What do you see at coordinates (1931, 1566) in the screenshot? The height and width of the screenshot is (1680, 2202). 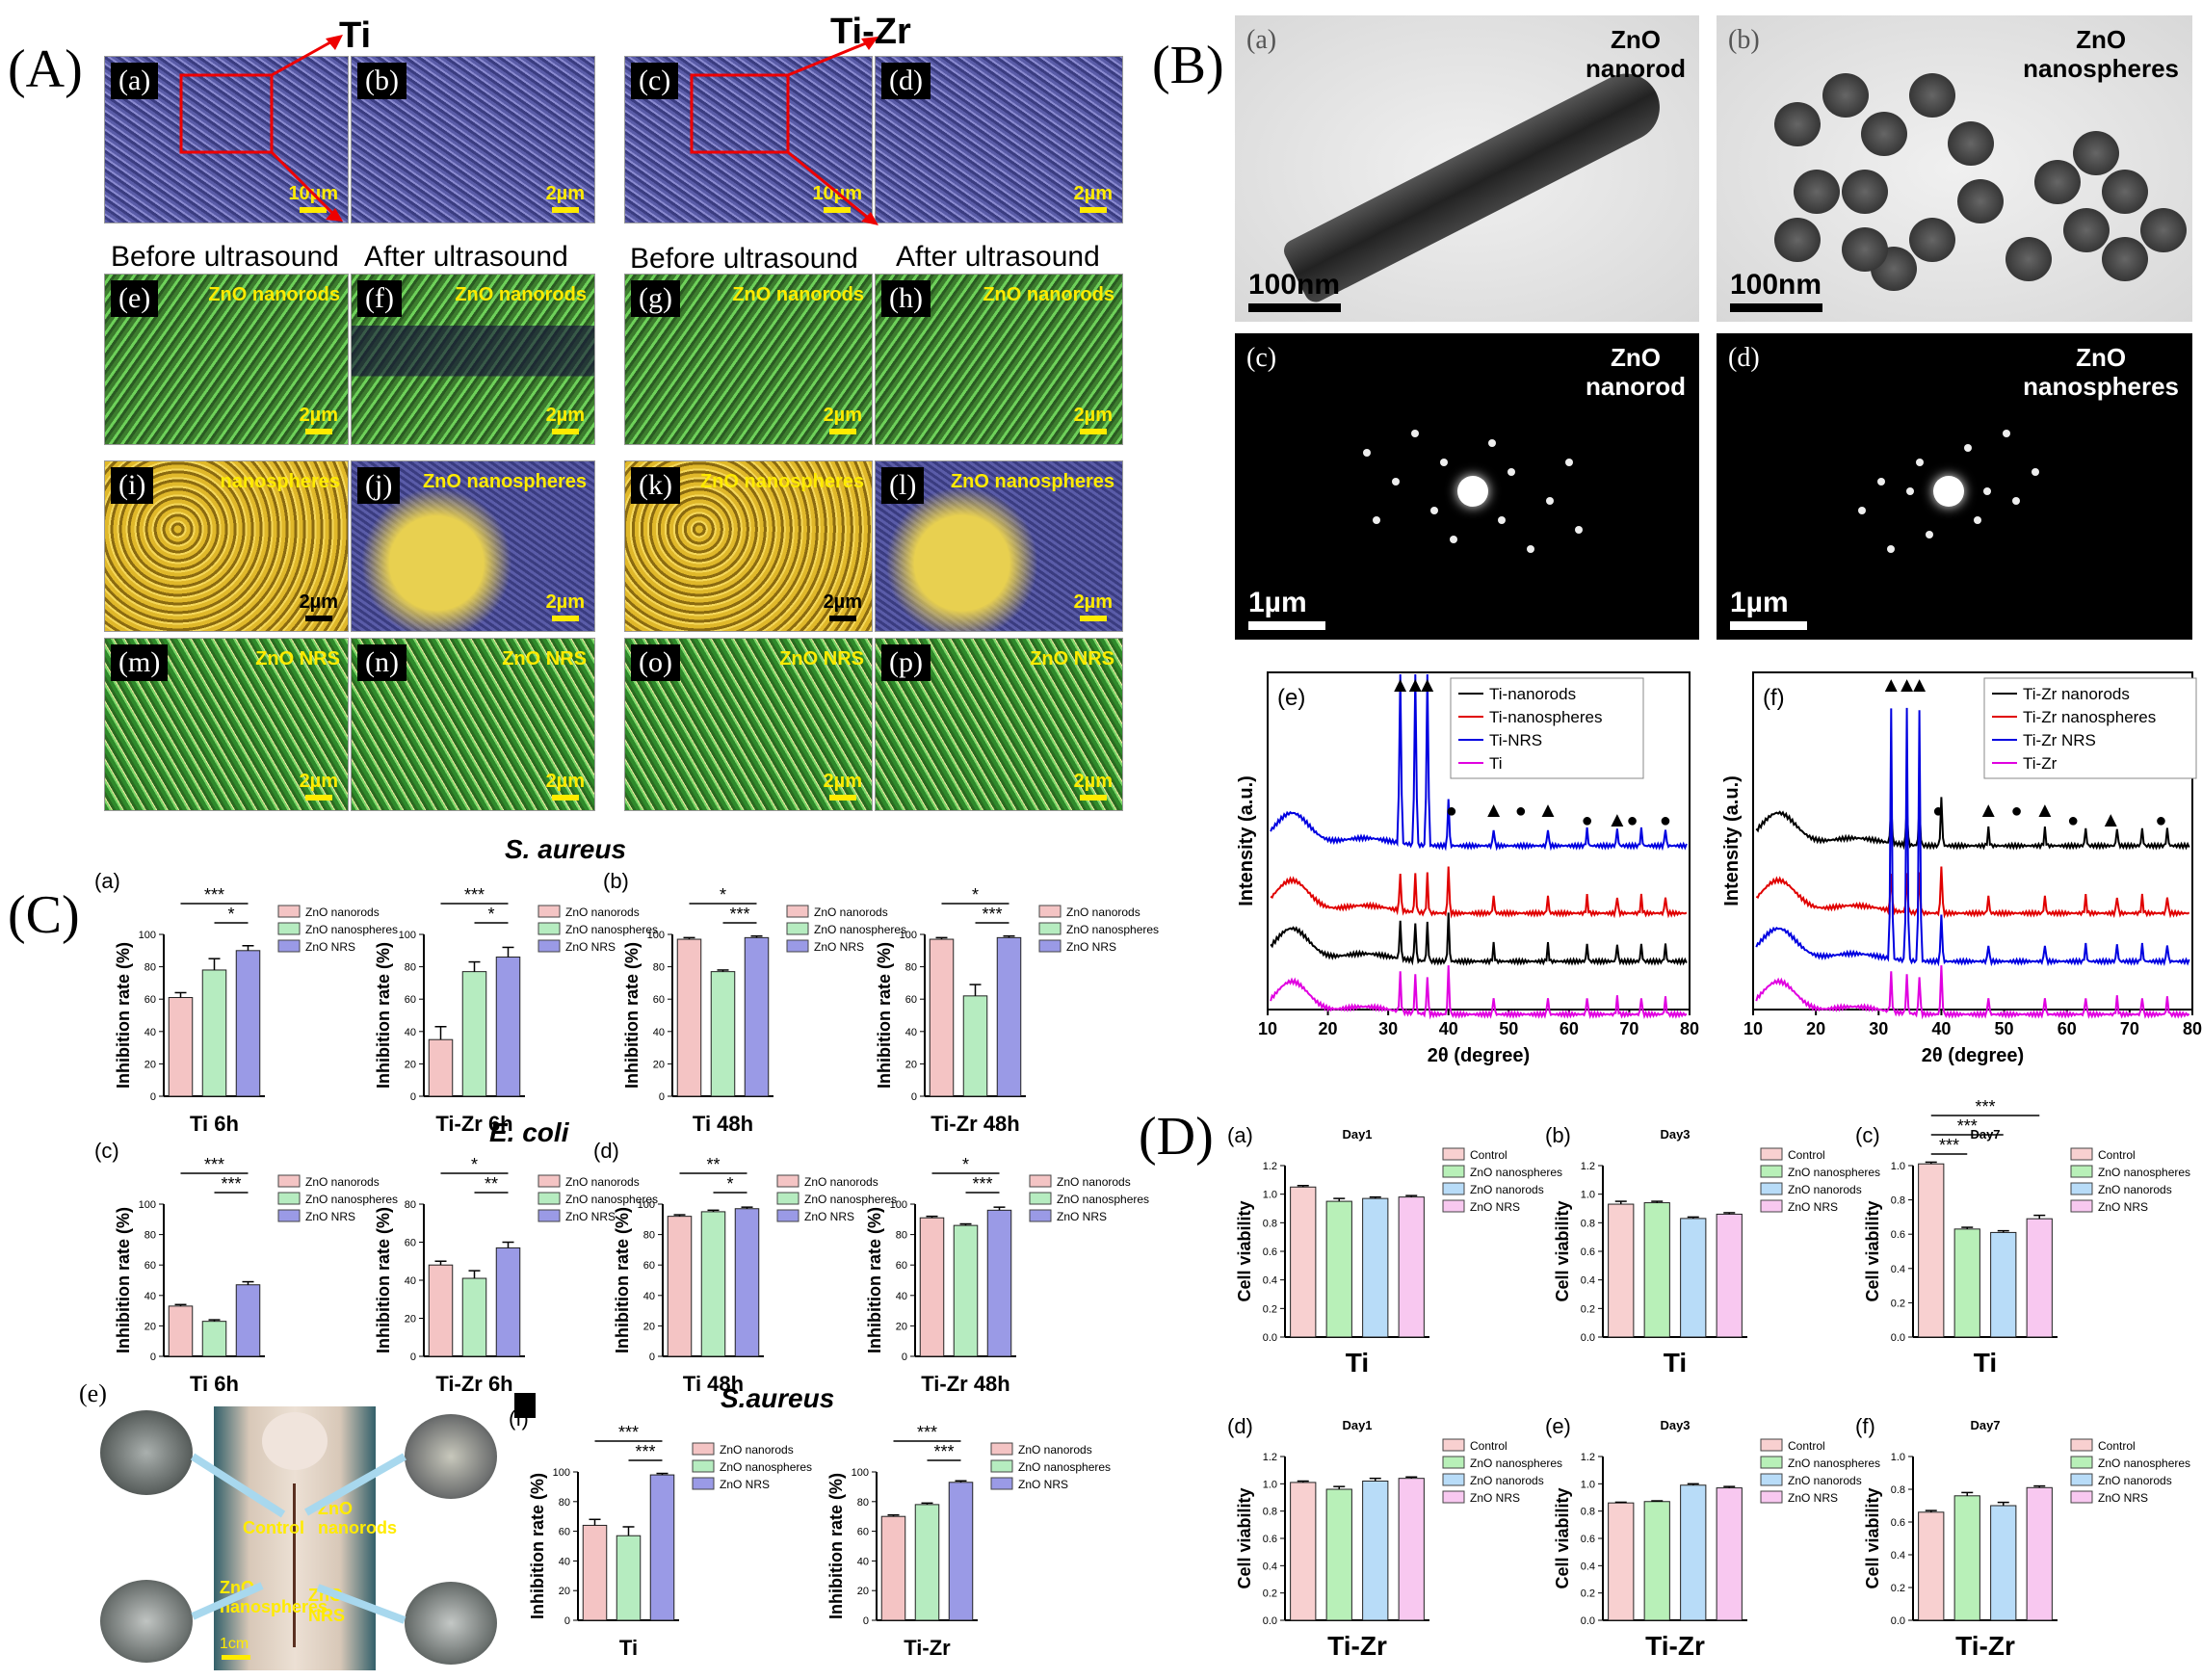 I see `bar-control` at bounding box center [1931, 1566].